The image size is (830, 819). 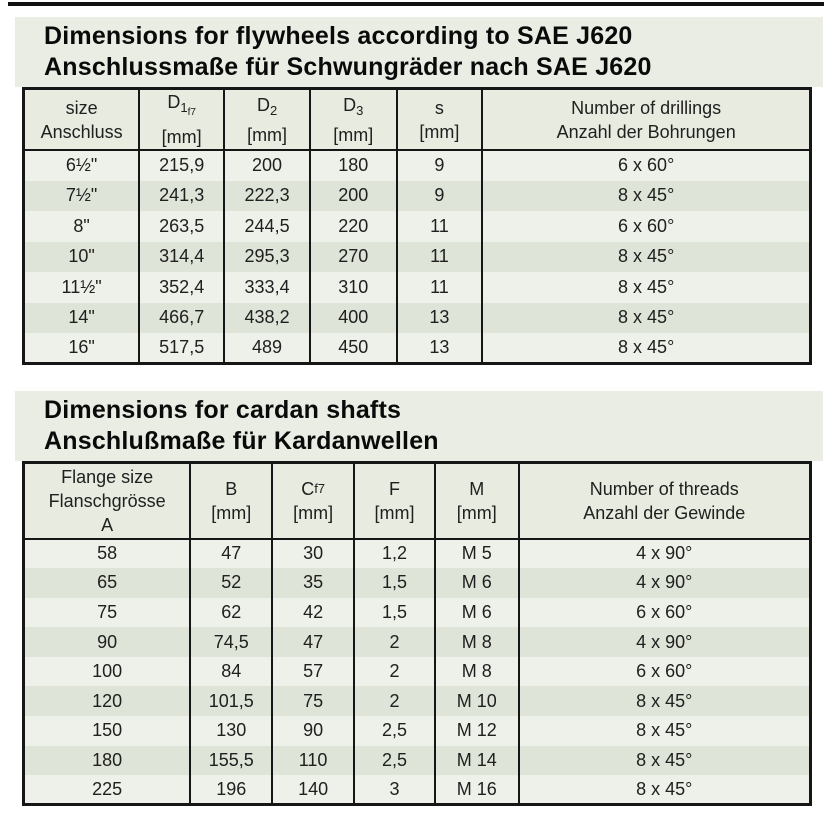 I want to click on top-divider, so click(x=416, y=4).